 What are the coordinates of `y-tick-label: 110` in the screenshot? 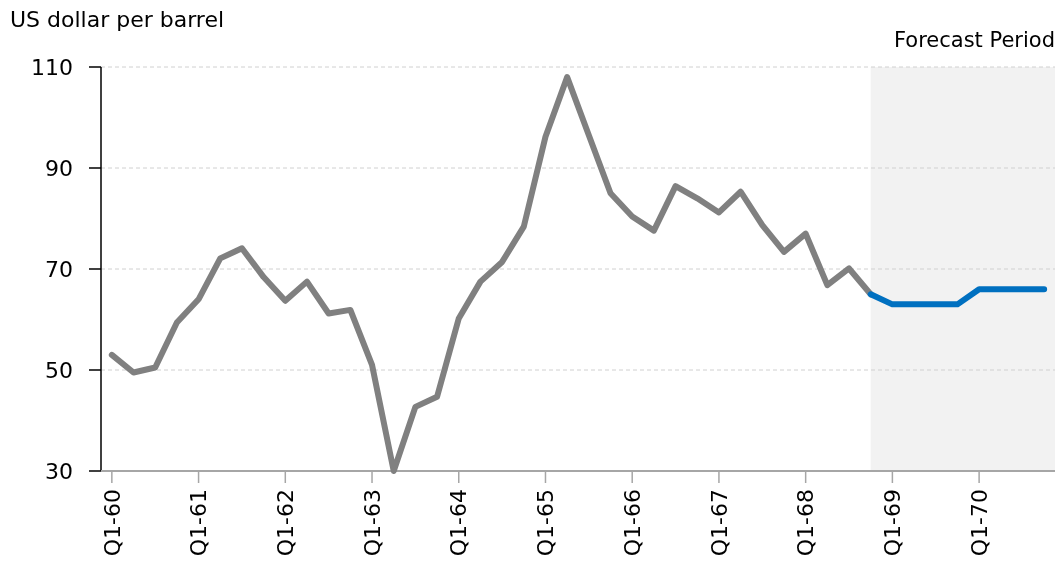 It's located at (52, 67).